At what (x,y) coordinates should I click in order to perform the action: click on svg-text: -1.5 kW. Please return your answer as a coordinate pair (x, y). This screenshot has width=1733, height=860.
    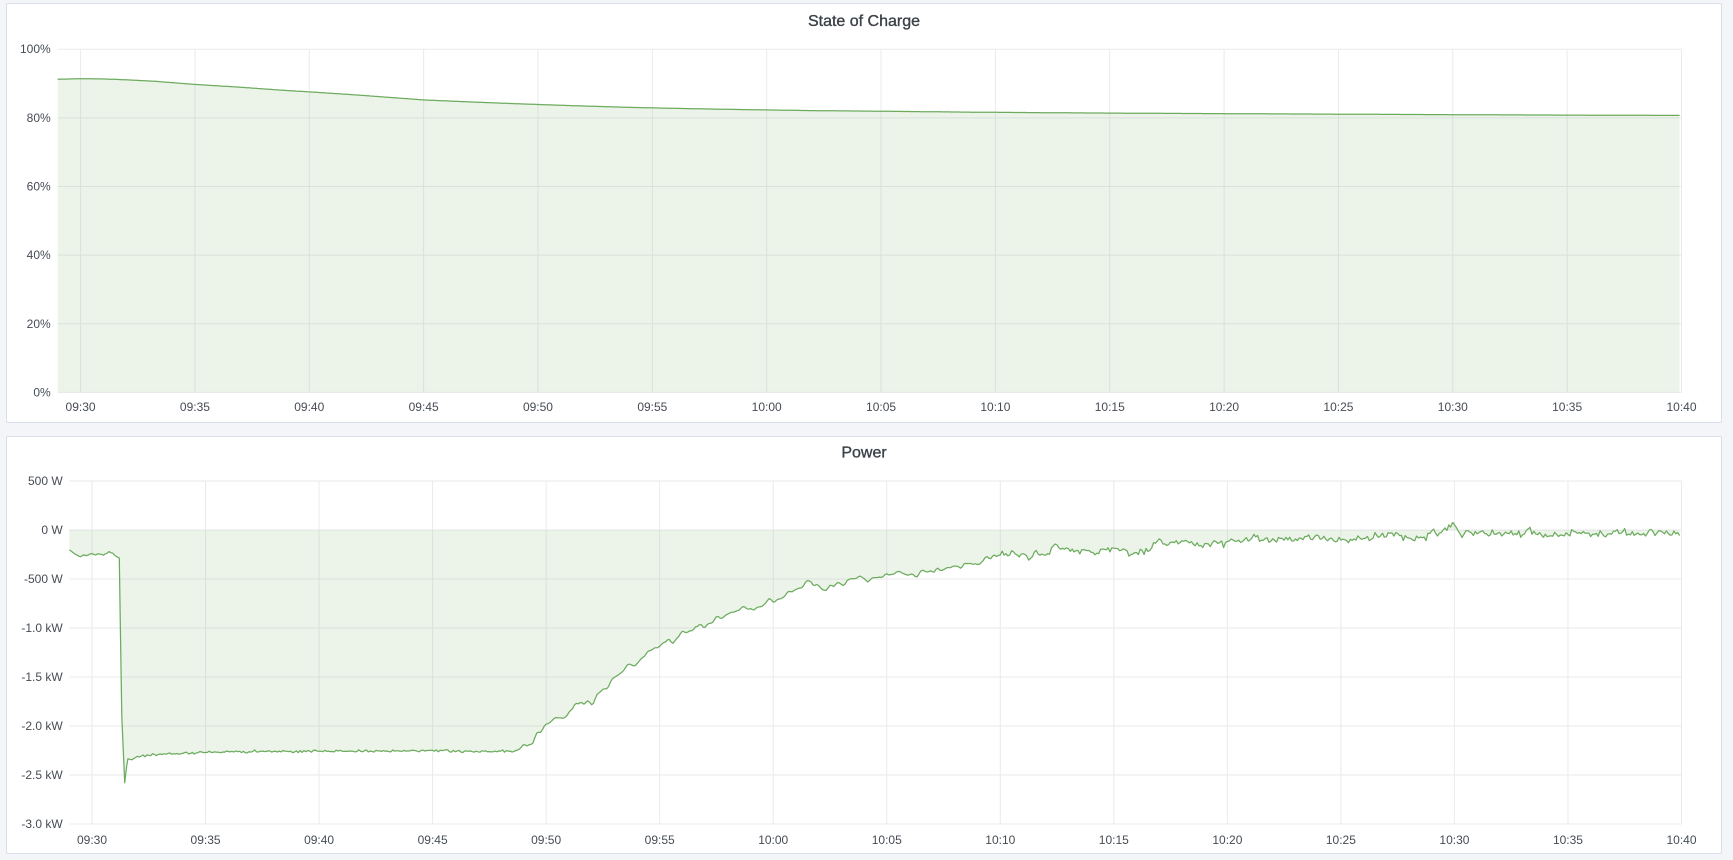
    Looking at the image, I should click on (42, 677).